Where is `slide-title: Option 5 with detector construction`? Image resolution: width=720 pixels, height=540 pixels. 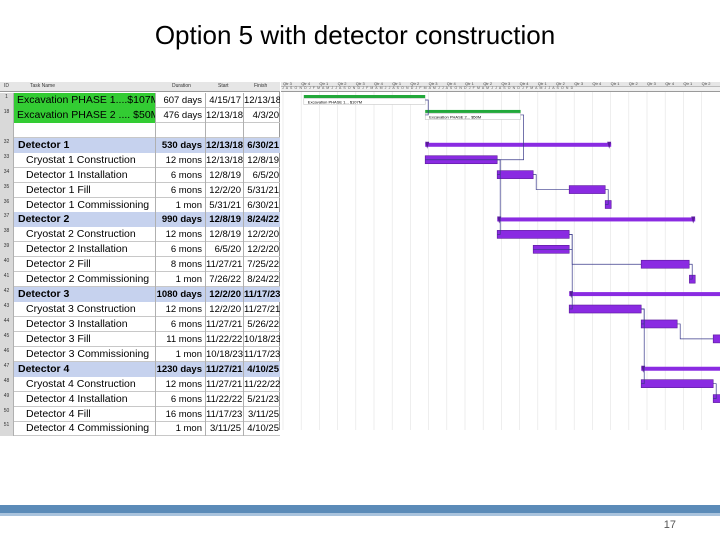 slide-title: Option 5 with detector construction is located at coordinates (355, 35).